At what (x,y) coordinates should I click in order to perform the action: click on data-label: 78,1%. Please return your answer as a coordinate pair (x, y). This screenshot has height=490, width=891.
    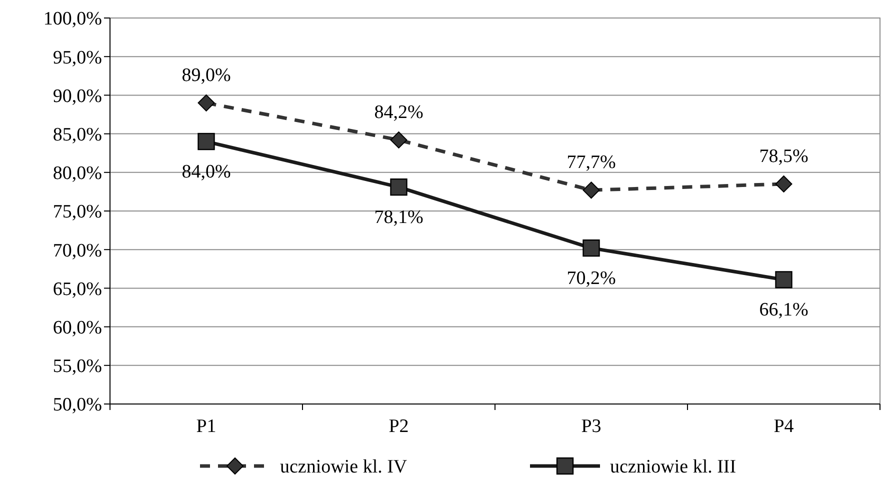
    Looking at the image, I should click on (399, 217).